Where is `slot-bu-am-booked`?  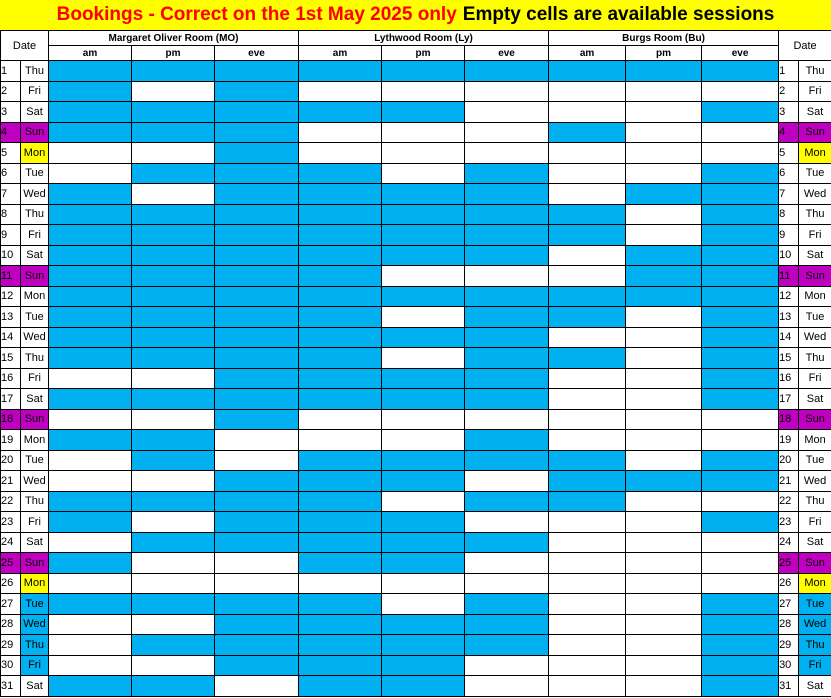
slot-bu-am-booked is located at coordinates (587, 214).